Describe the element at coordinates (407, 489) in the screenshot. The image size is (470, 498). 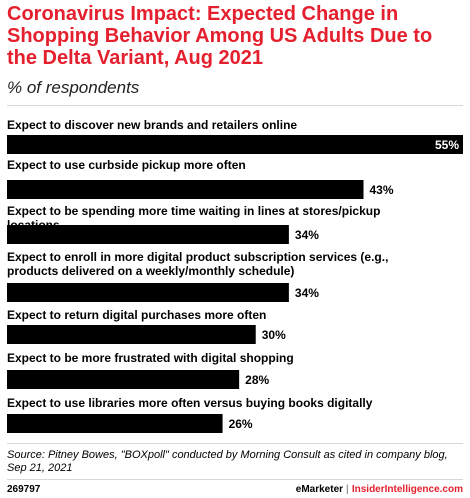
I see `brand-insider-intelligence: InsiderIntelligence.com` at that location.